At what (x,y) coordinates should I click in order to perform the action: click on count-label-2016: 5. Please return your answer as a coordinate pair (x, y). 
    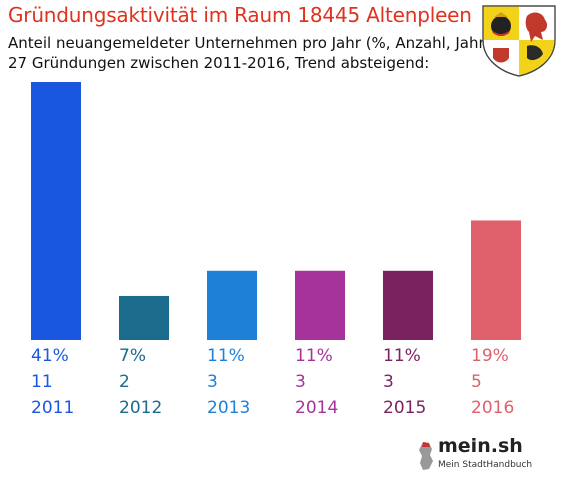
    Looking at the image, I should click on (476, 382).